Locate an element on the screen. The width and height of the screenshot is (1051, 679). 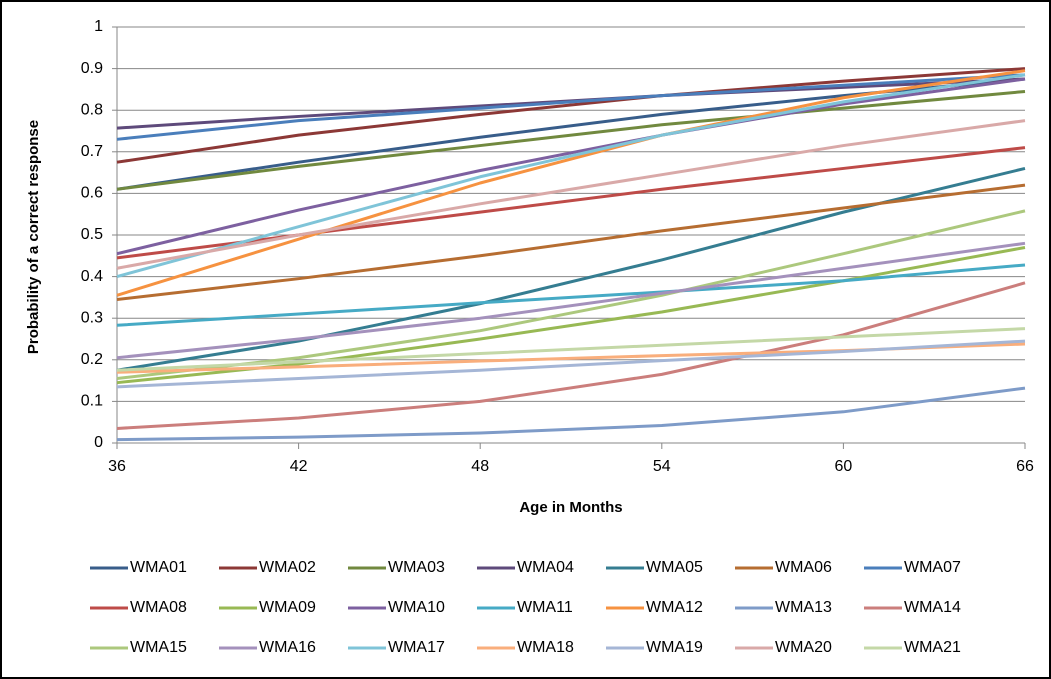
legend-label: WMA03 is located at coordinates (416, 567).